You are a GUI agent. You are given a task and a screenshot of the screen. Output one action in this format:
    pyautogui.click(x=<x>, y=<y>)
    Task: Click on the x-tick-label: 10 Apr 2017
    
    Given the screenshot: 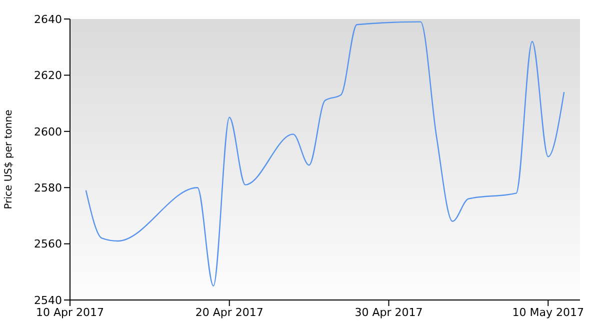 What is the action you would take?
    pyautogui.click(x=70, y=312)
    